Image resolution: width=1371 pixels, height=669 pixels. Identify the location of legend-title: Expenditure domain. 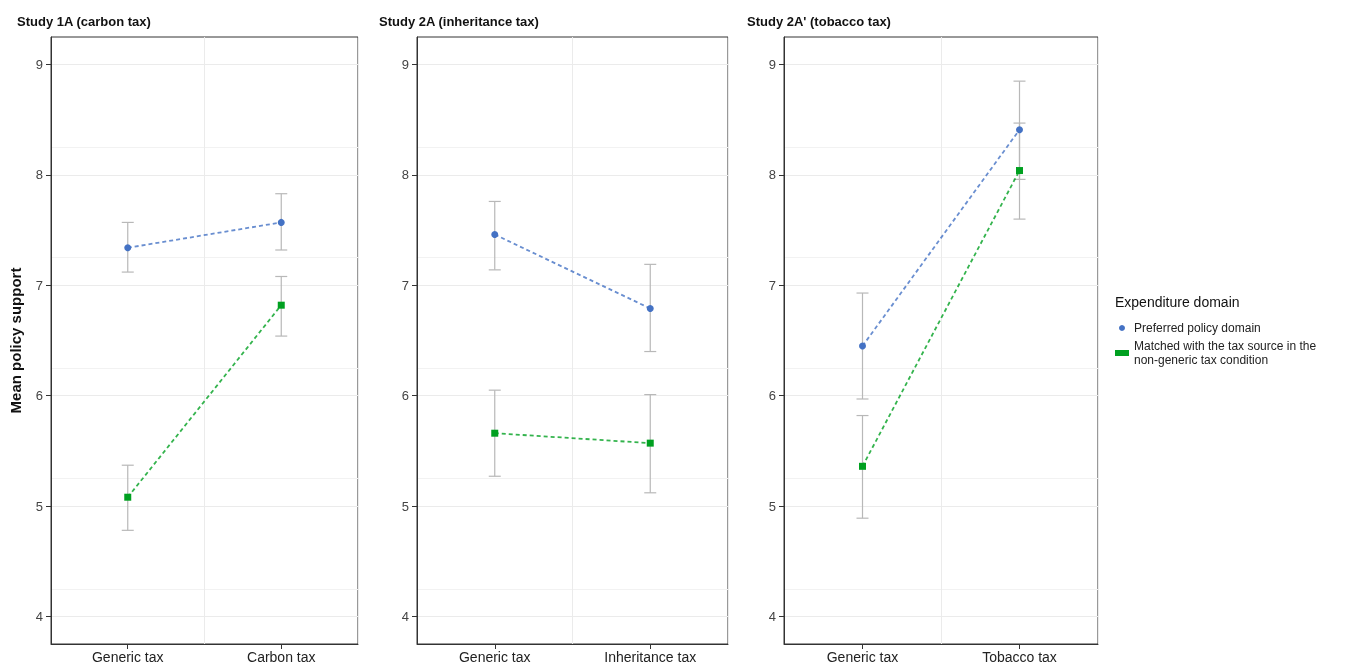
(1177, 302).